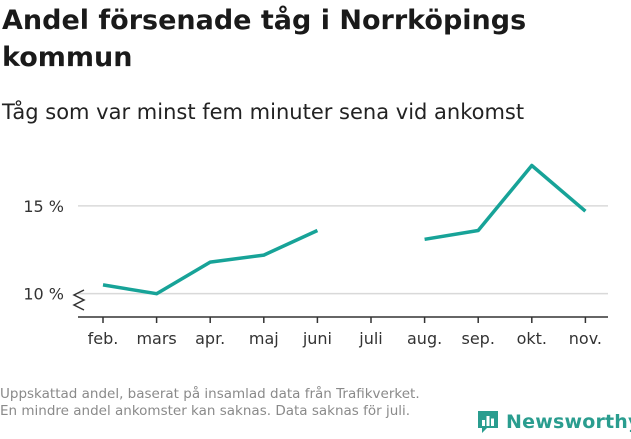  I want to click on bar-chart-speech-bubble-icon, so click(488, 422).